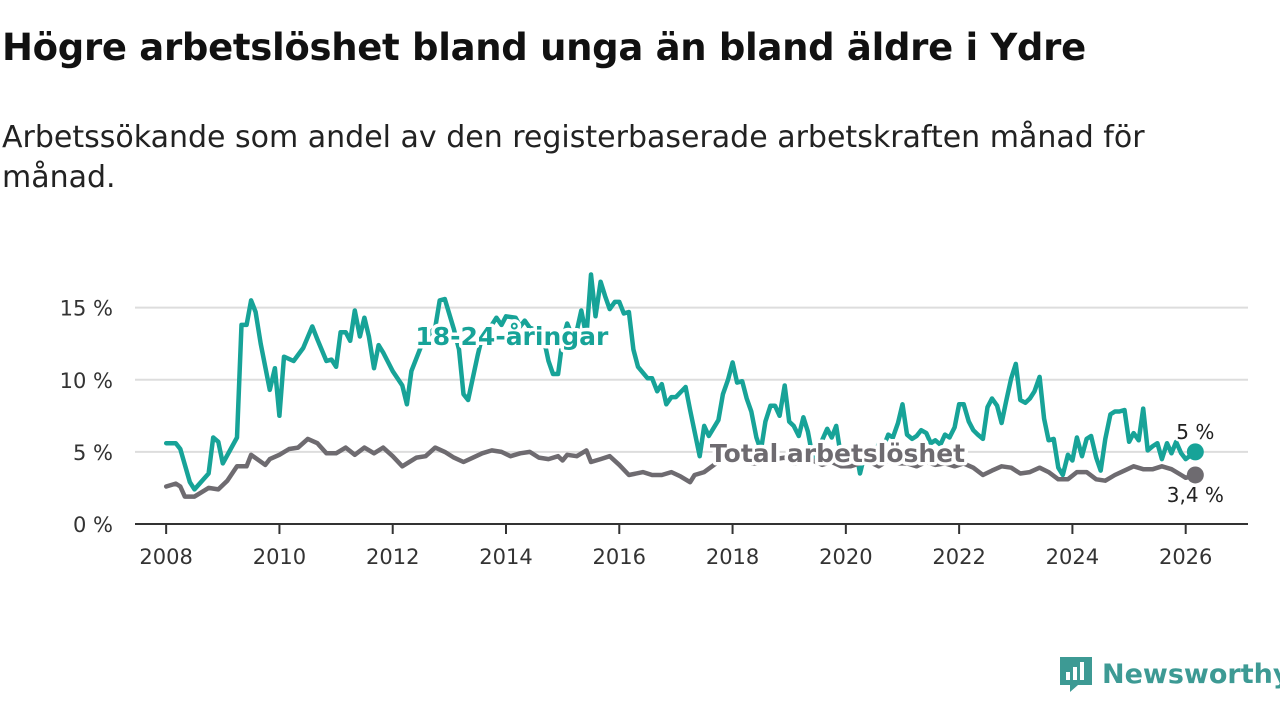  I want to click on y-tick-label: 10 %, so click(86, 381).